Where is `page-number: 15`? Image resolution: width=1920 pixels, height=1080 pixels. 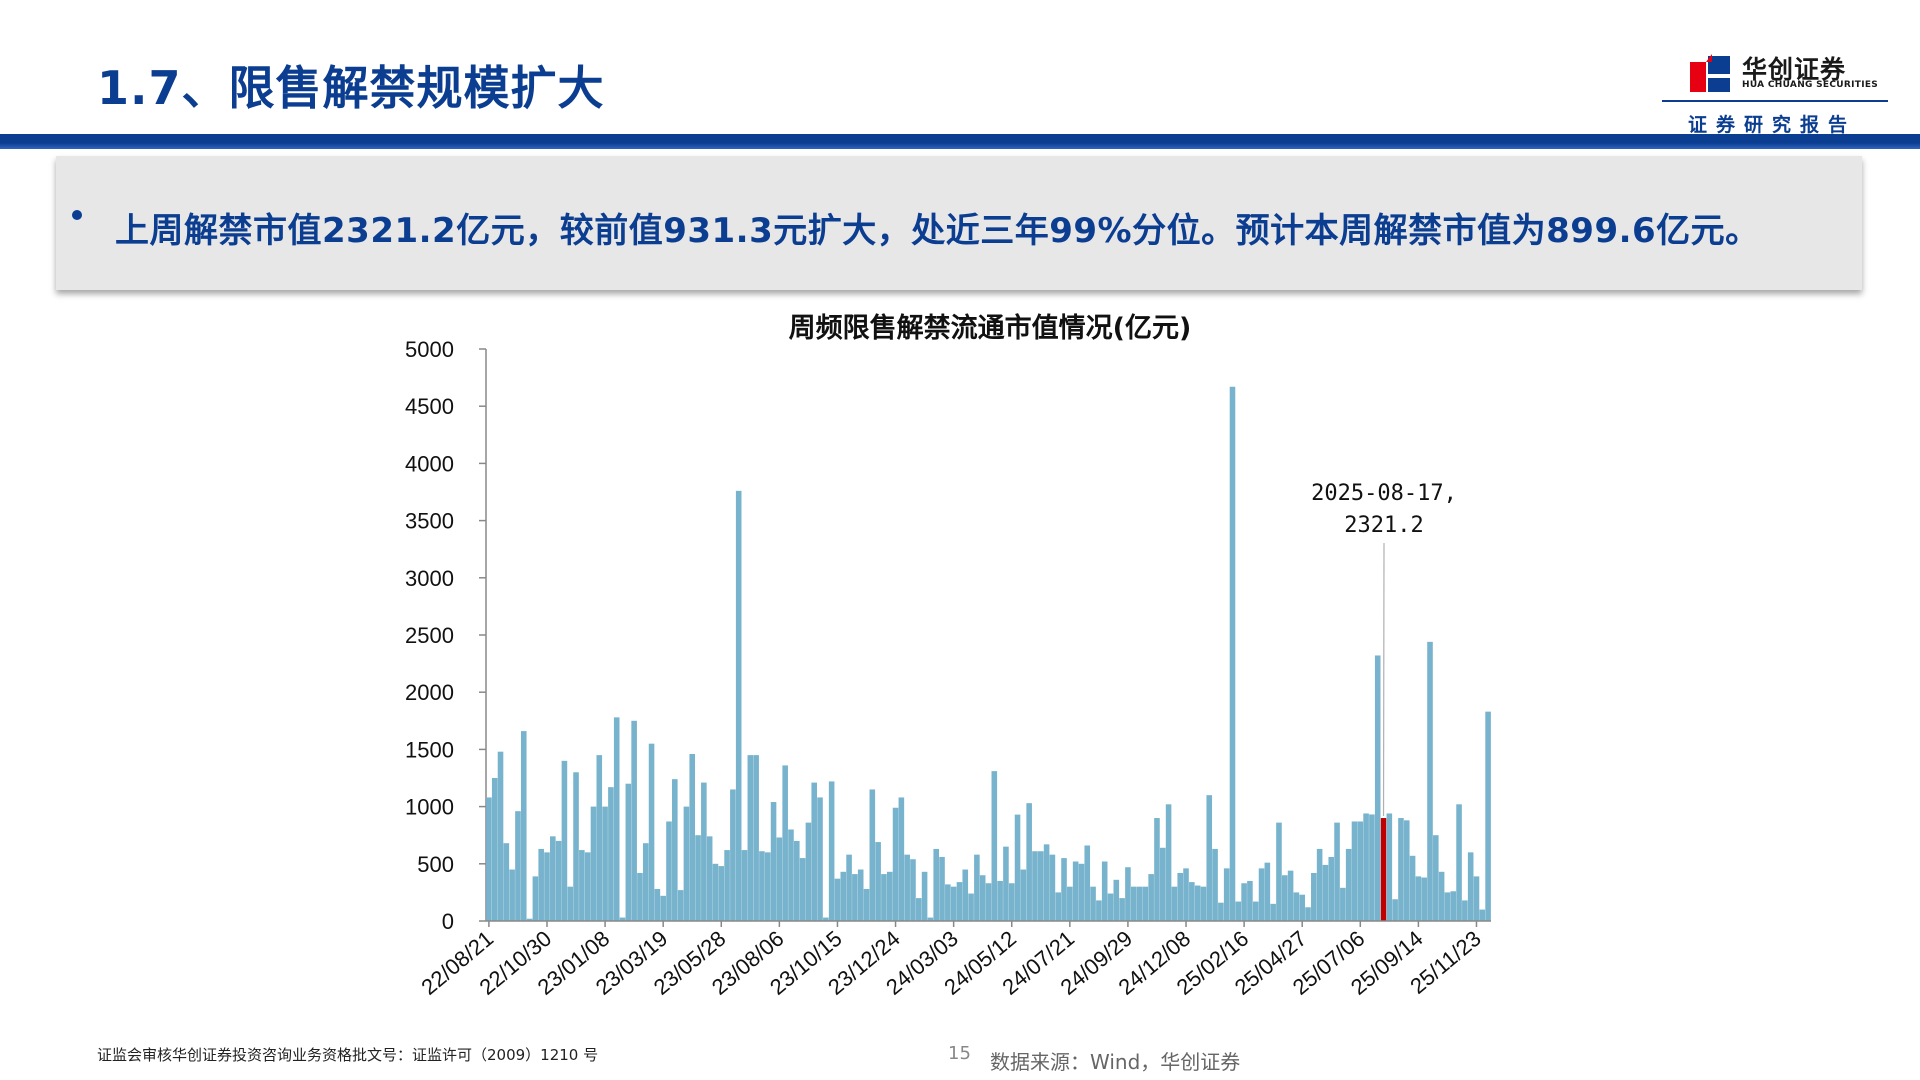
page-number: 15 is located at coordinates (959, 1053).